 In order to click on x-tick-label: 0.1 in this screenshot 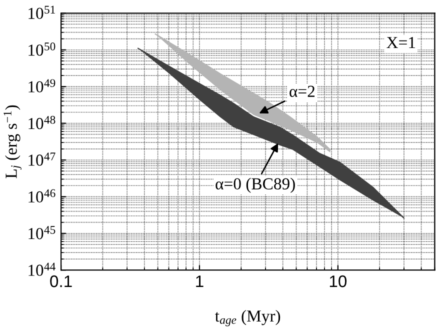, I will do `click(61, 281)`.